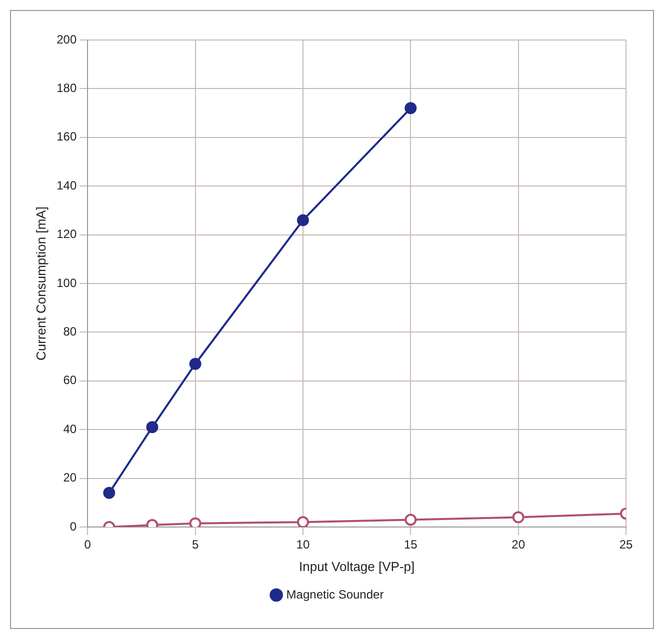  What do you see at coordinates (411, 545) in the screenshot?
I see `x-tick-label: 15` at bounding box center [411, 545].